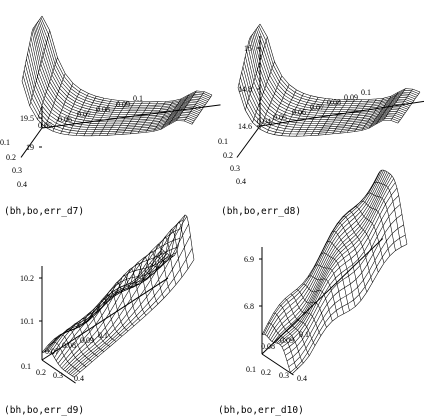  What do you see at coordinates (249, 306) in the screenshot?
I see `z-tick-label: 6.8` at bounding box center [249, 306].